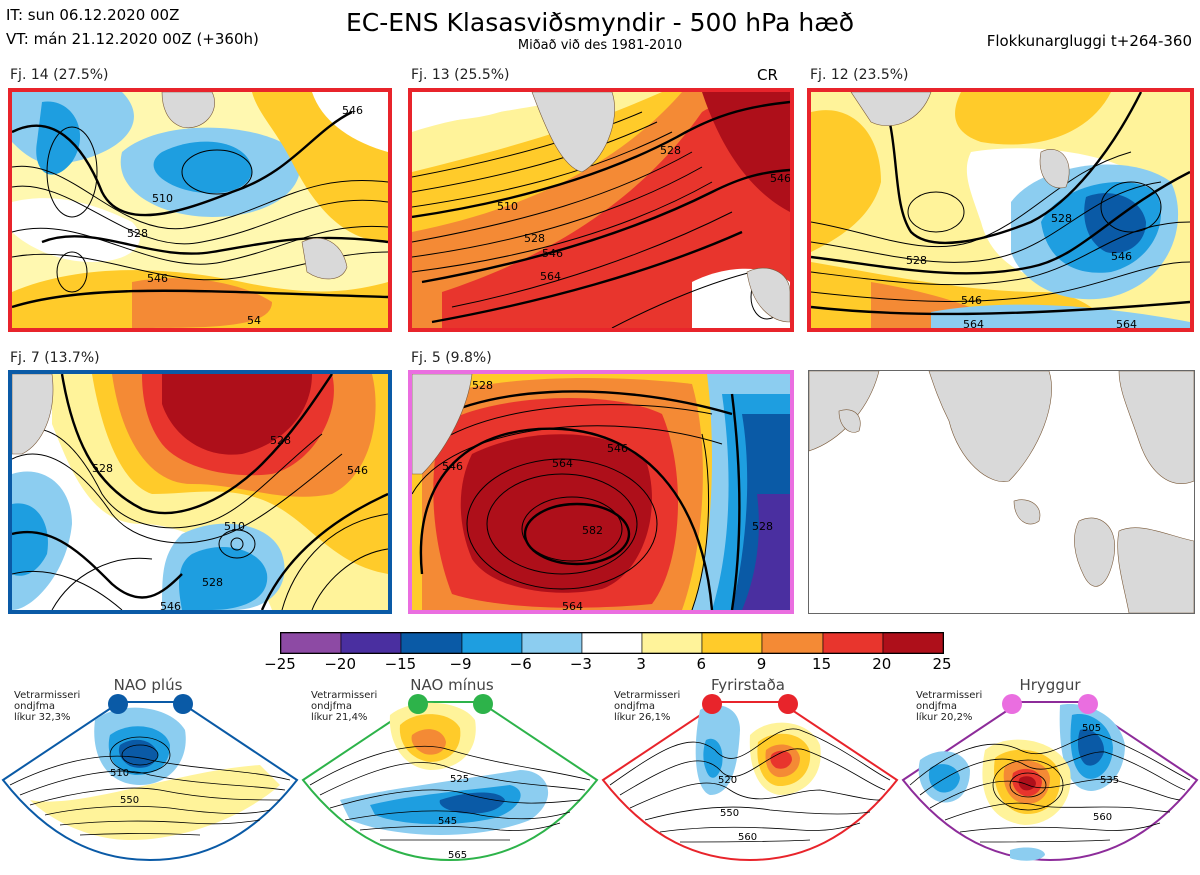  What do you see at coordinates (949, 706) in the screenshot?
I see `regime-info: Vetrarmisseri ondjfma líkur 20,2%` at bounding box center [949, 706].